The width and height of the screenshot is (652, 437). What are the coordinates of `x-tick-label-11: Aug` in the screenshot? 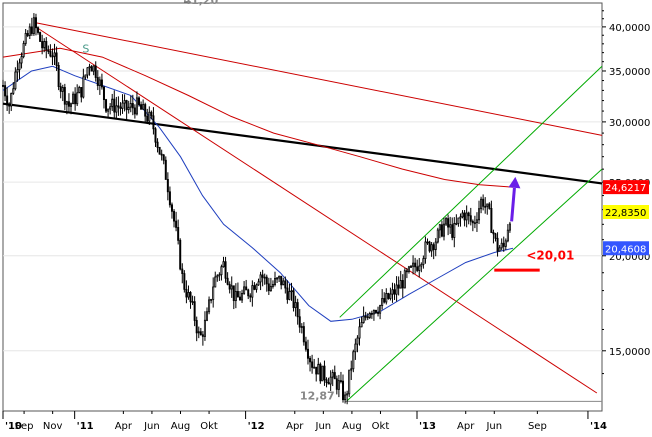 It's located at (352, 426).